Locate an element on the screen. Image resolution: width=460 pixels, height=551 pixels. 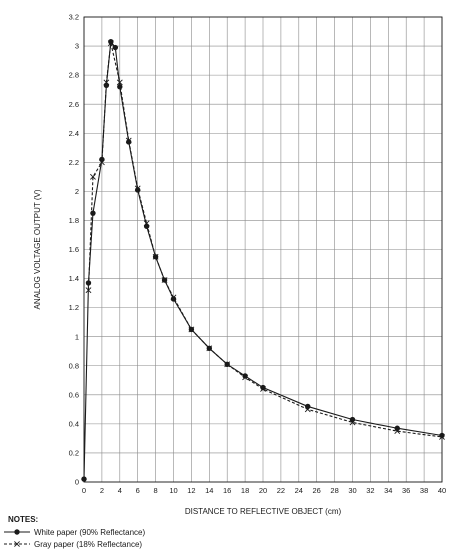
legend-label: White paper (90% Reflectance) is located at coordinates (90, 532).